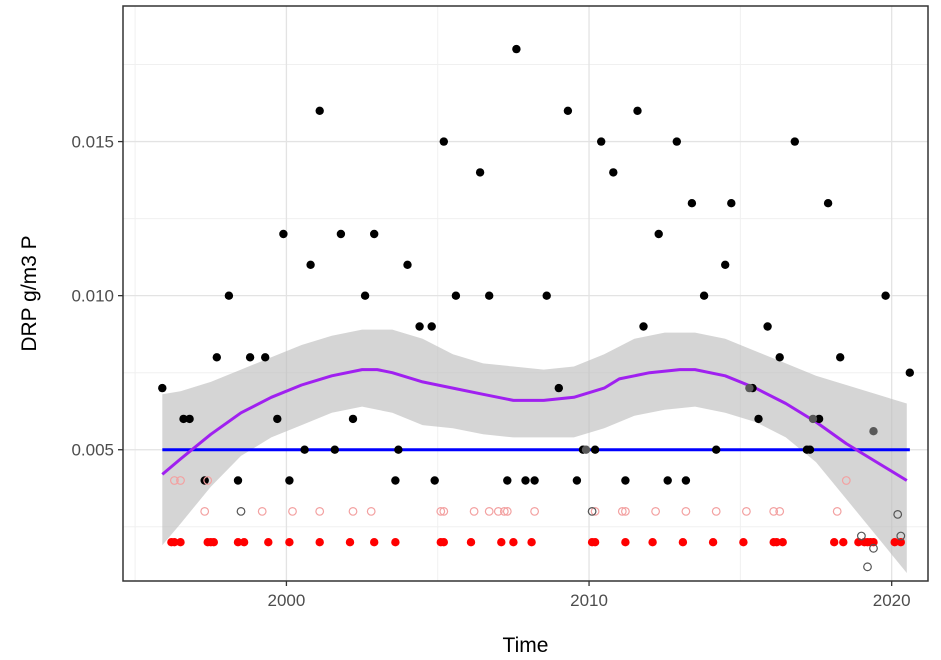 This screenshot has height=660, width=941. I want to click on x-axis-title: Time, so click(526, 645).